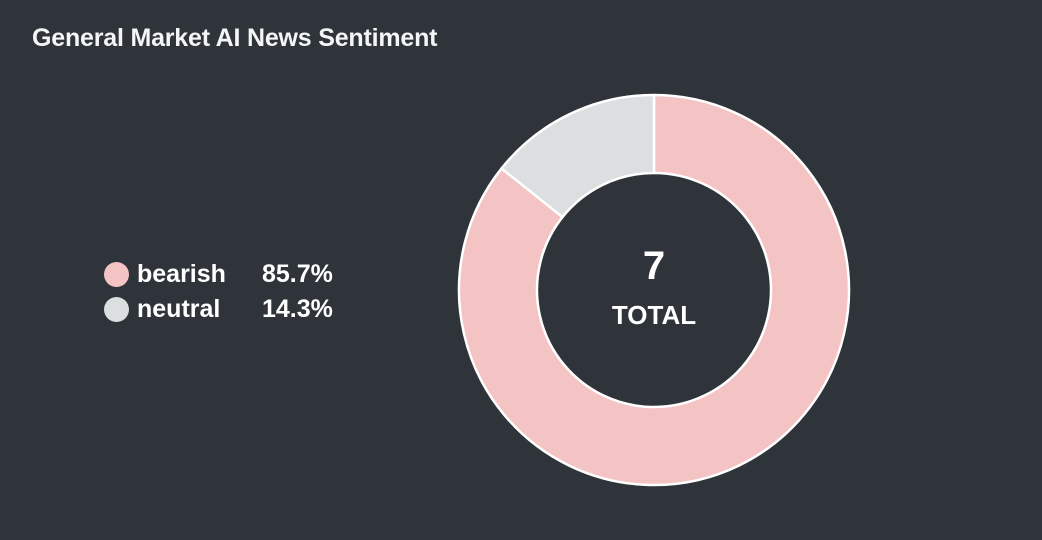 The image size is (1042, 540). What do you see at coordinates (654, 315) in the screenshot?
I see `center-total-label: TOTAL` at bounding box center [654, 315].